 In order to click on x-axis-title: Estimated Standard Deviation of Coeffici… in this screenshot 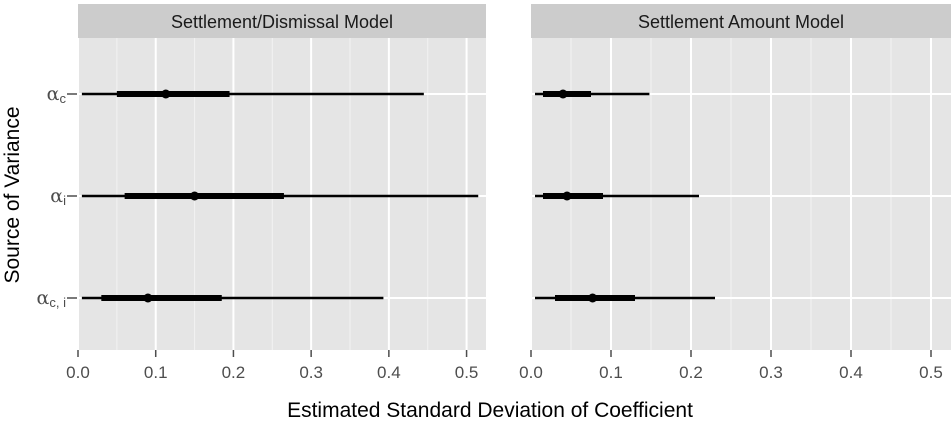, I will do `click(490, 410)`.